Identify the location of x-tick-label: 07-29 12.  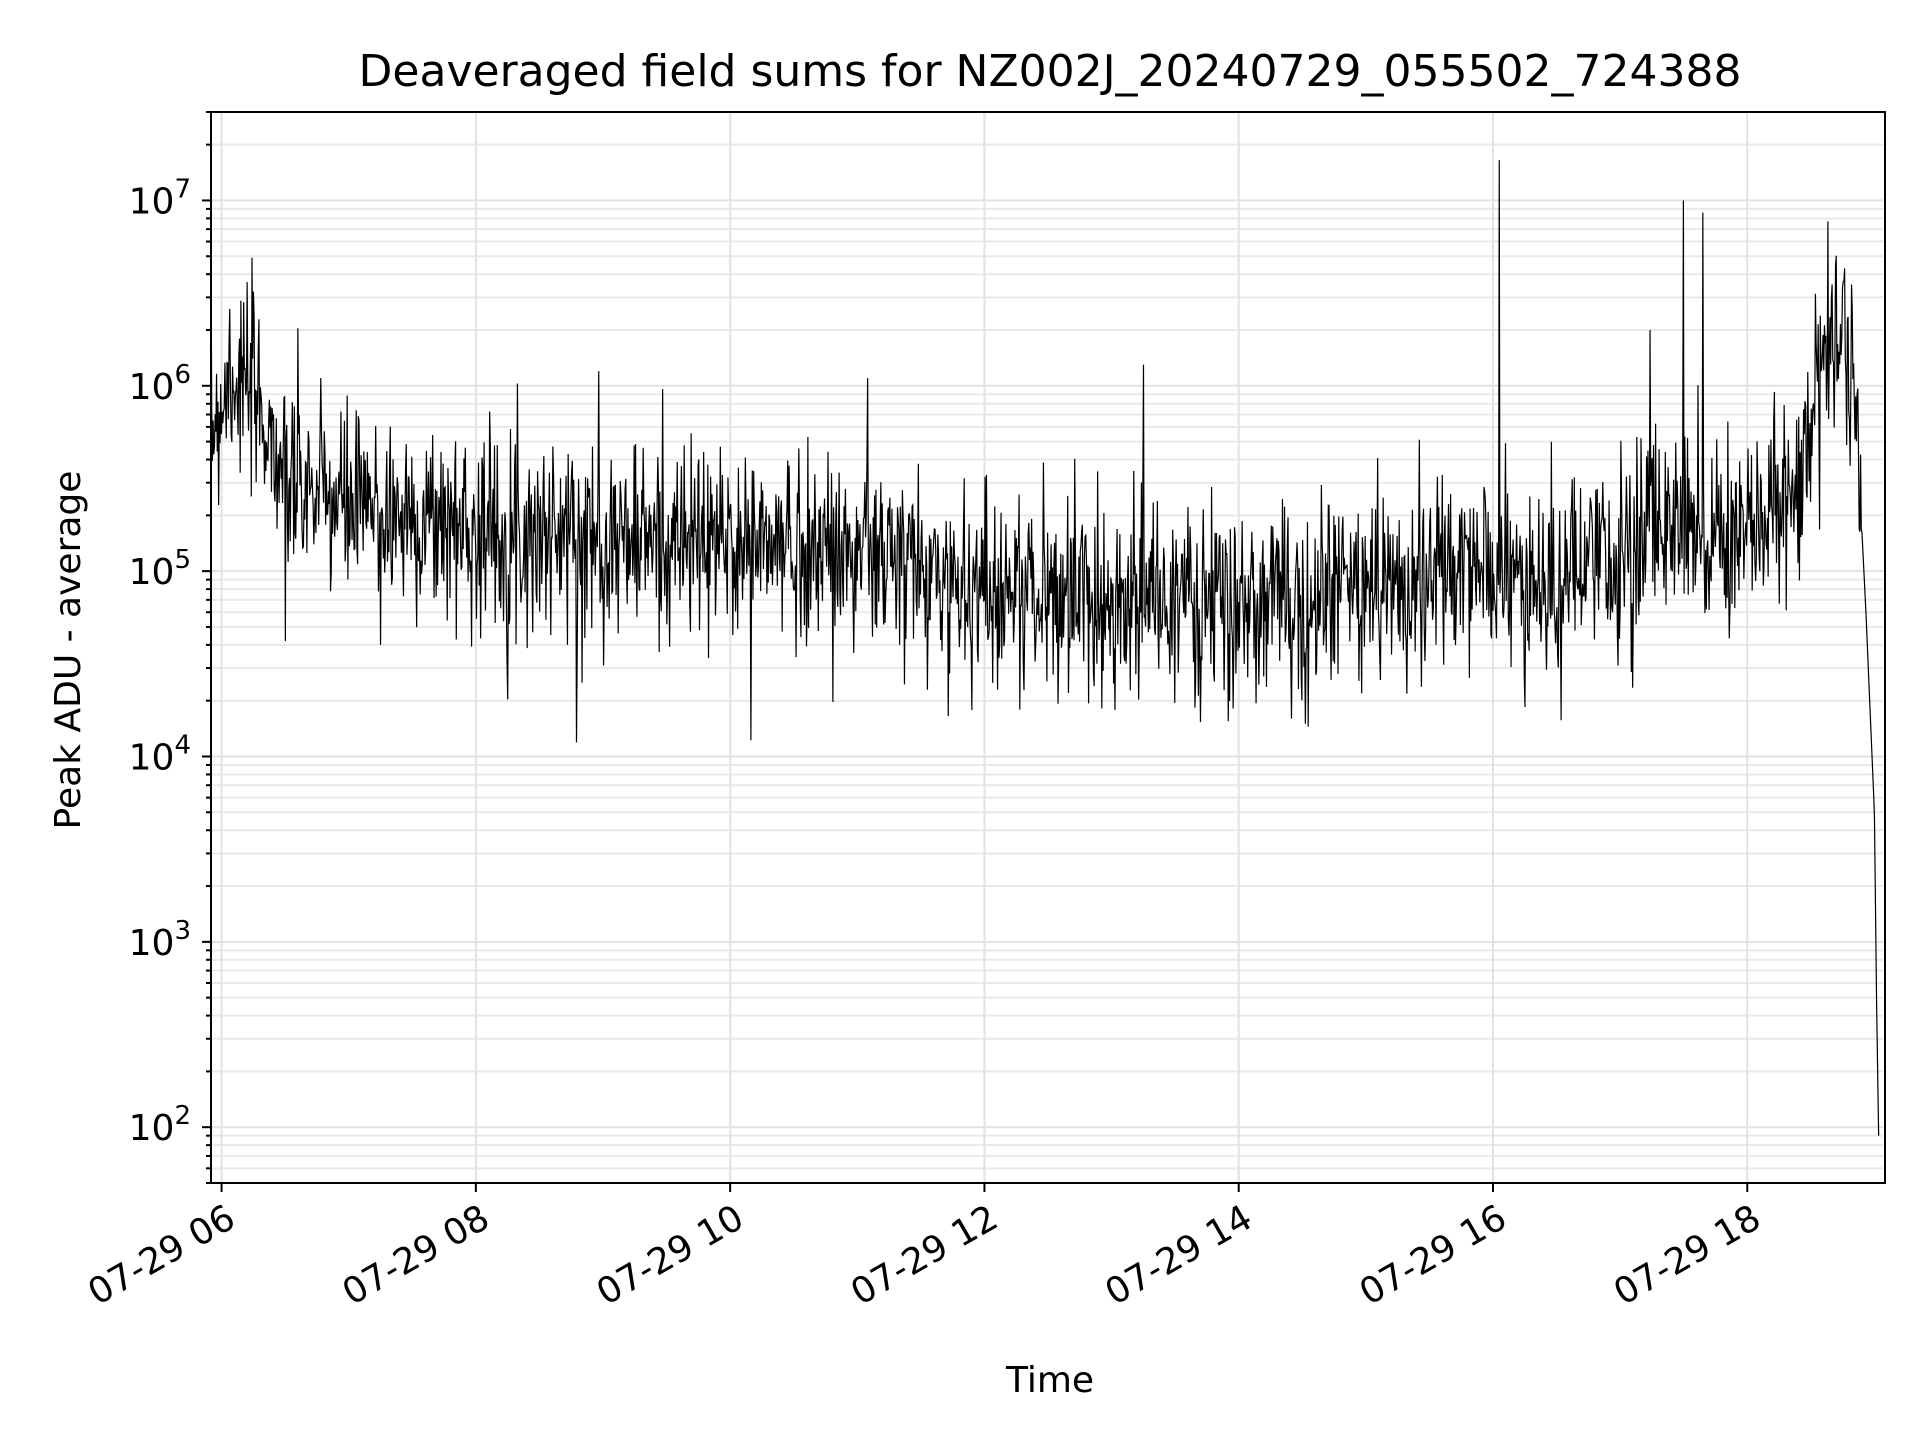
(924, 1255).